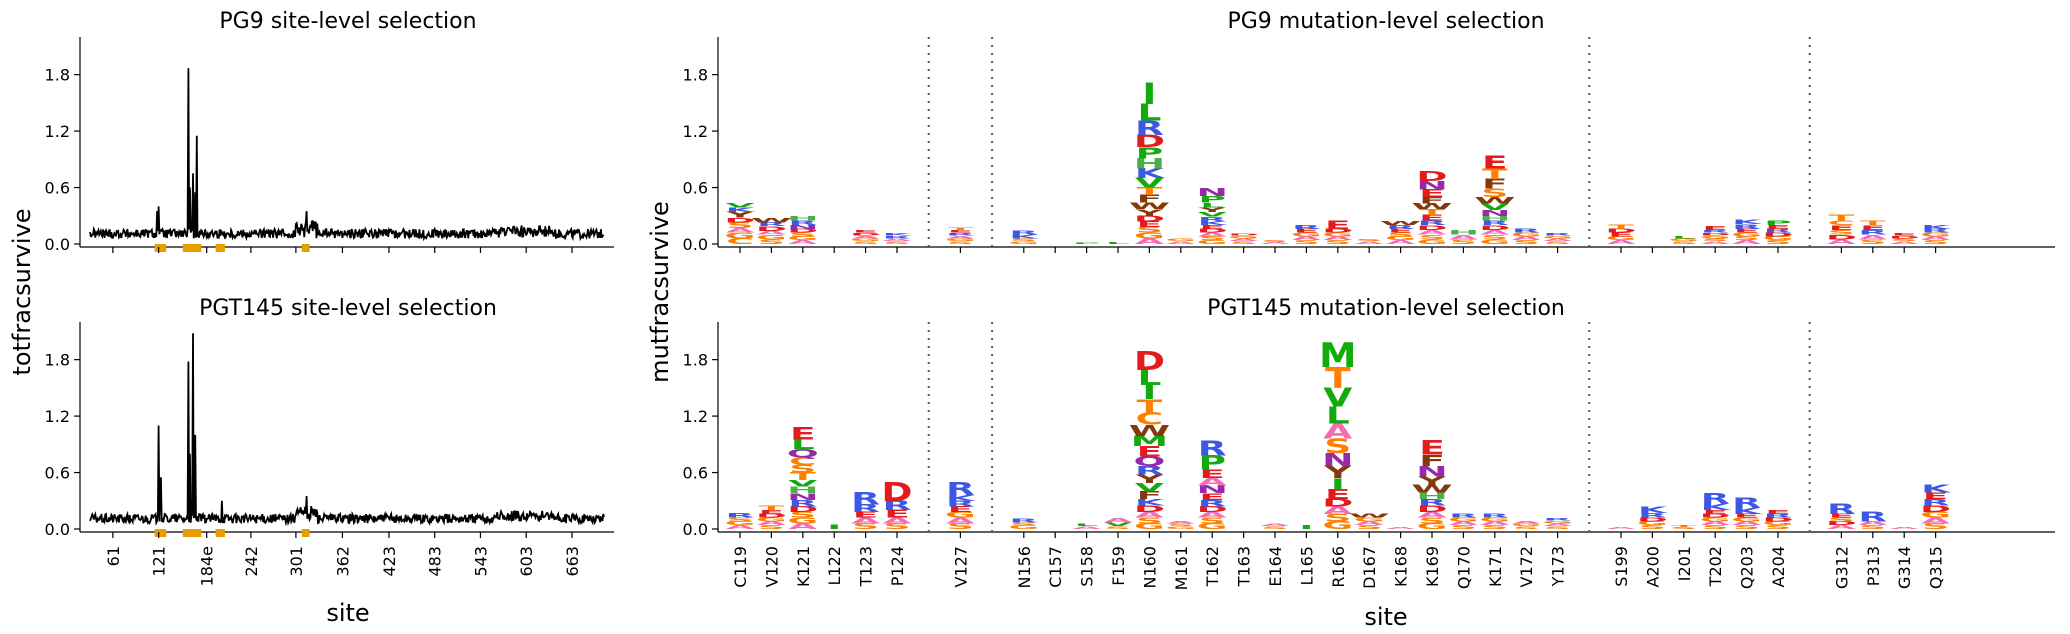 Image resolution: width=2070 pixels, height=634 pixels. Describe the element at coordinates (695, 360) in the screenshot. I see `pgt145-mut-ytick-label: 1.8` at that location.